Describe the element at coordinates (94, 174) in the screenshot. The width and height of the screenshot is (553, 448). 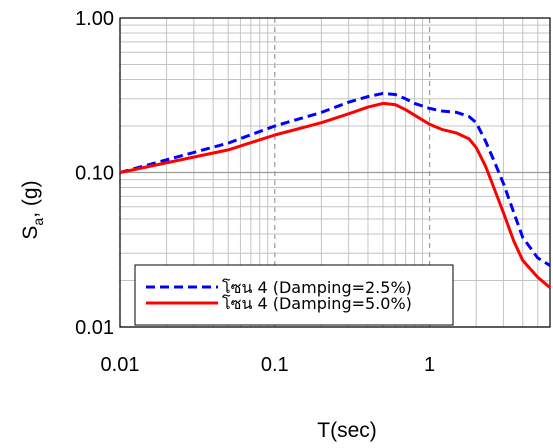
I see `y-tick-label: 0.10` at that location.